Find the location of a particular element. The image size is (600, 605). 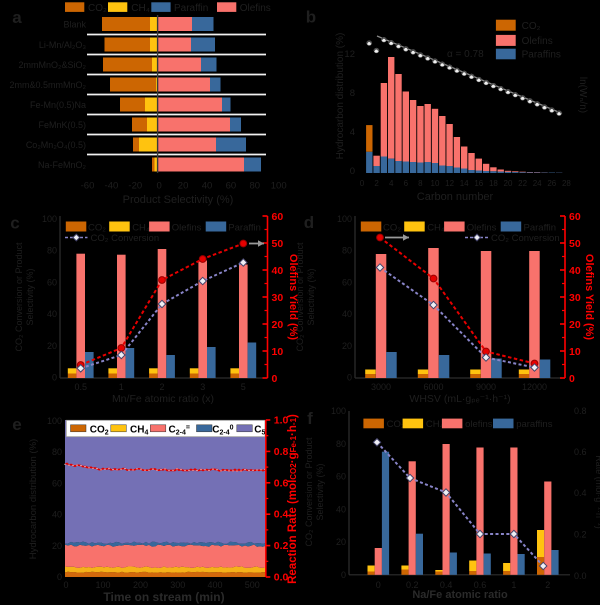

svg-text: CH₄ is located at coordinates (141, 228).